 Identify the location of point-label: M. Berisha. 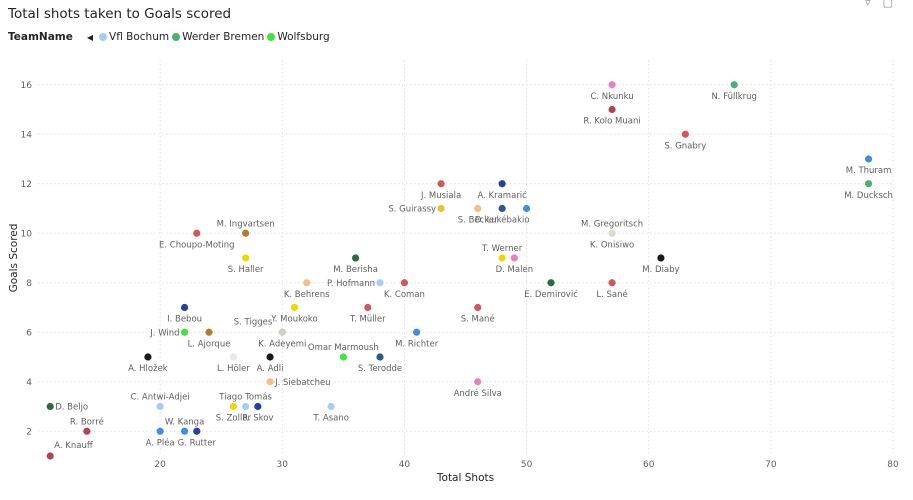
(355, 270).